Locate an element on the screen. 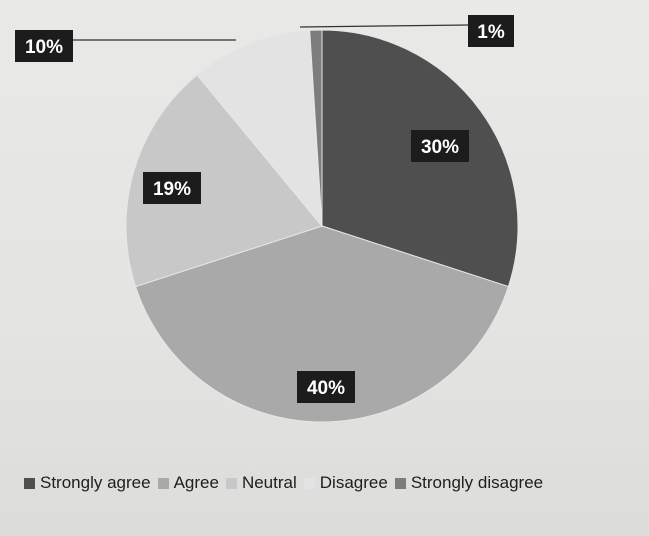 This screenshot has height=536, width=649. legend-label: Strongly disagree is located at coordinates (477, 482).